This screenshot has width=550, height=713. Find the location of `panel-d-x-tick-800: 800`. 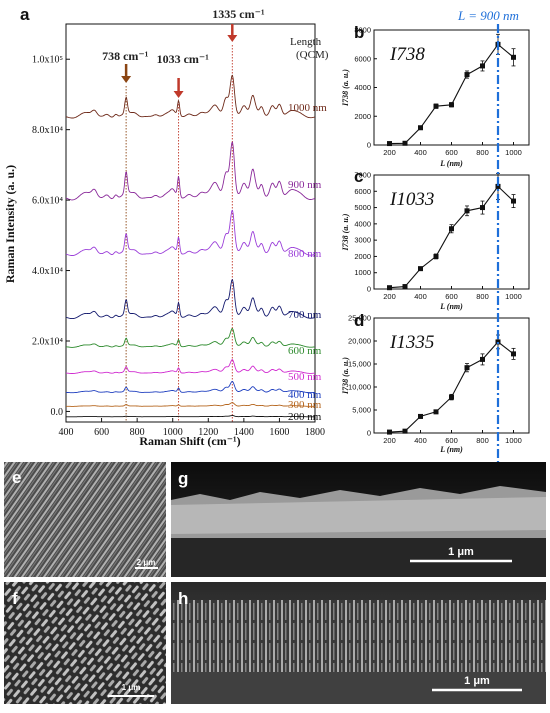

panel-d-x-tick-800: 800 is located at coordinates (482, 440).